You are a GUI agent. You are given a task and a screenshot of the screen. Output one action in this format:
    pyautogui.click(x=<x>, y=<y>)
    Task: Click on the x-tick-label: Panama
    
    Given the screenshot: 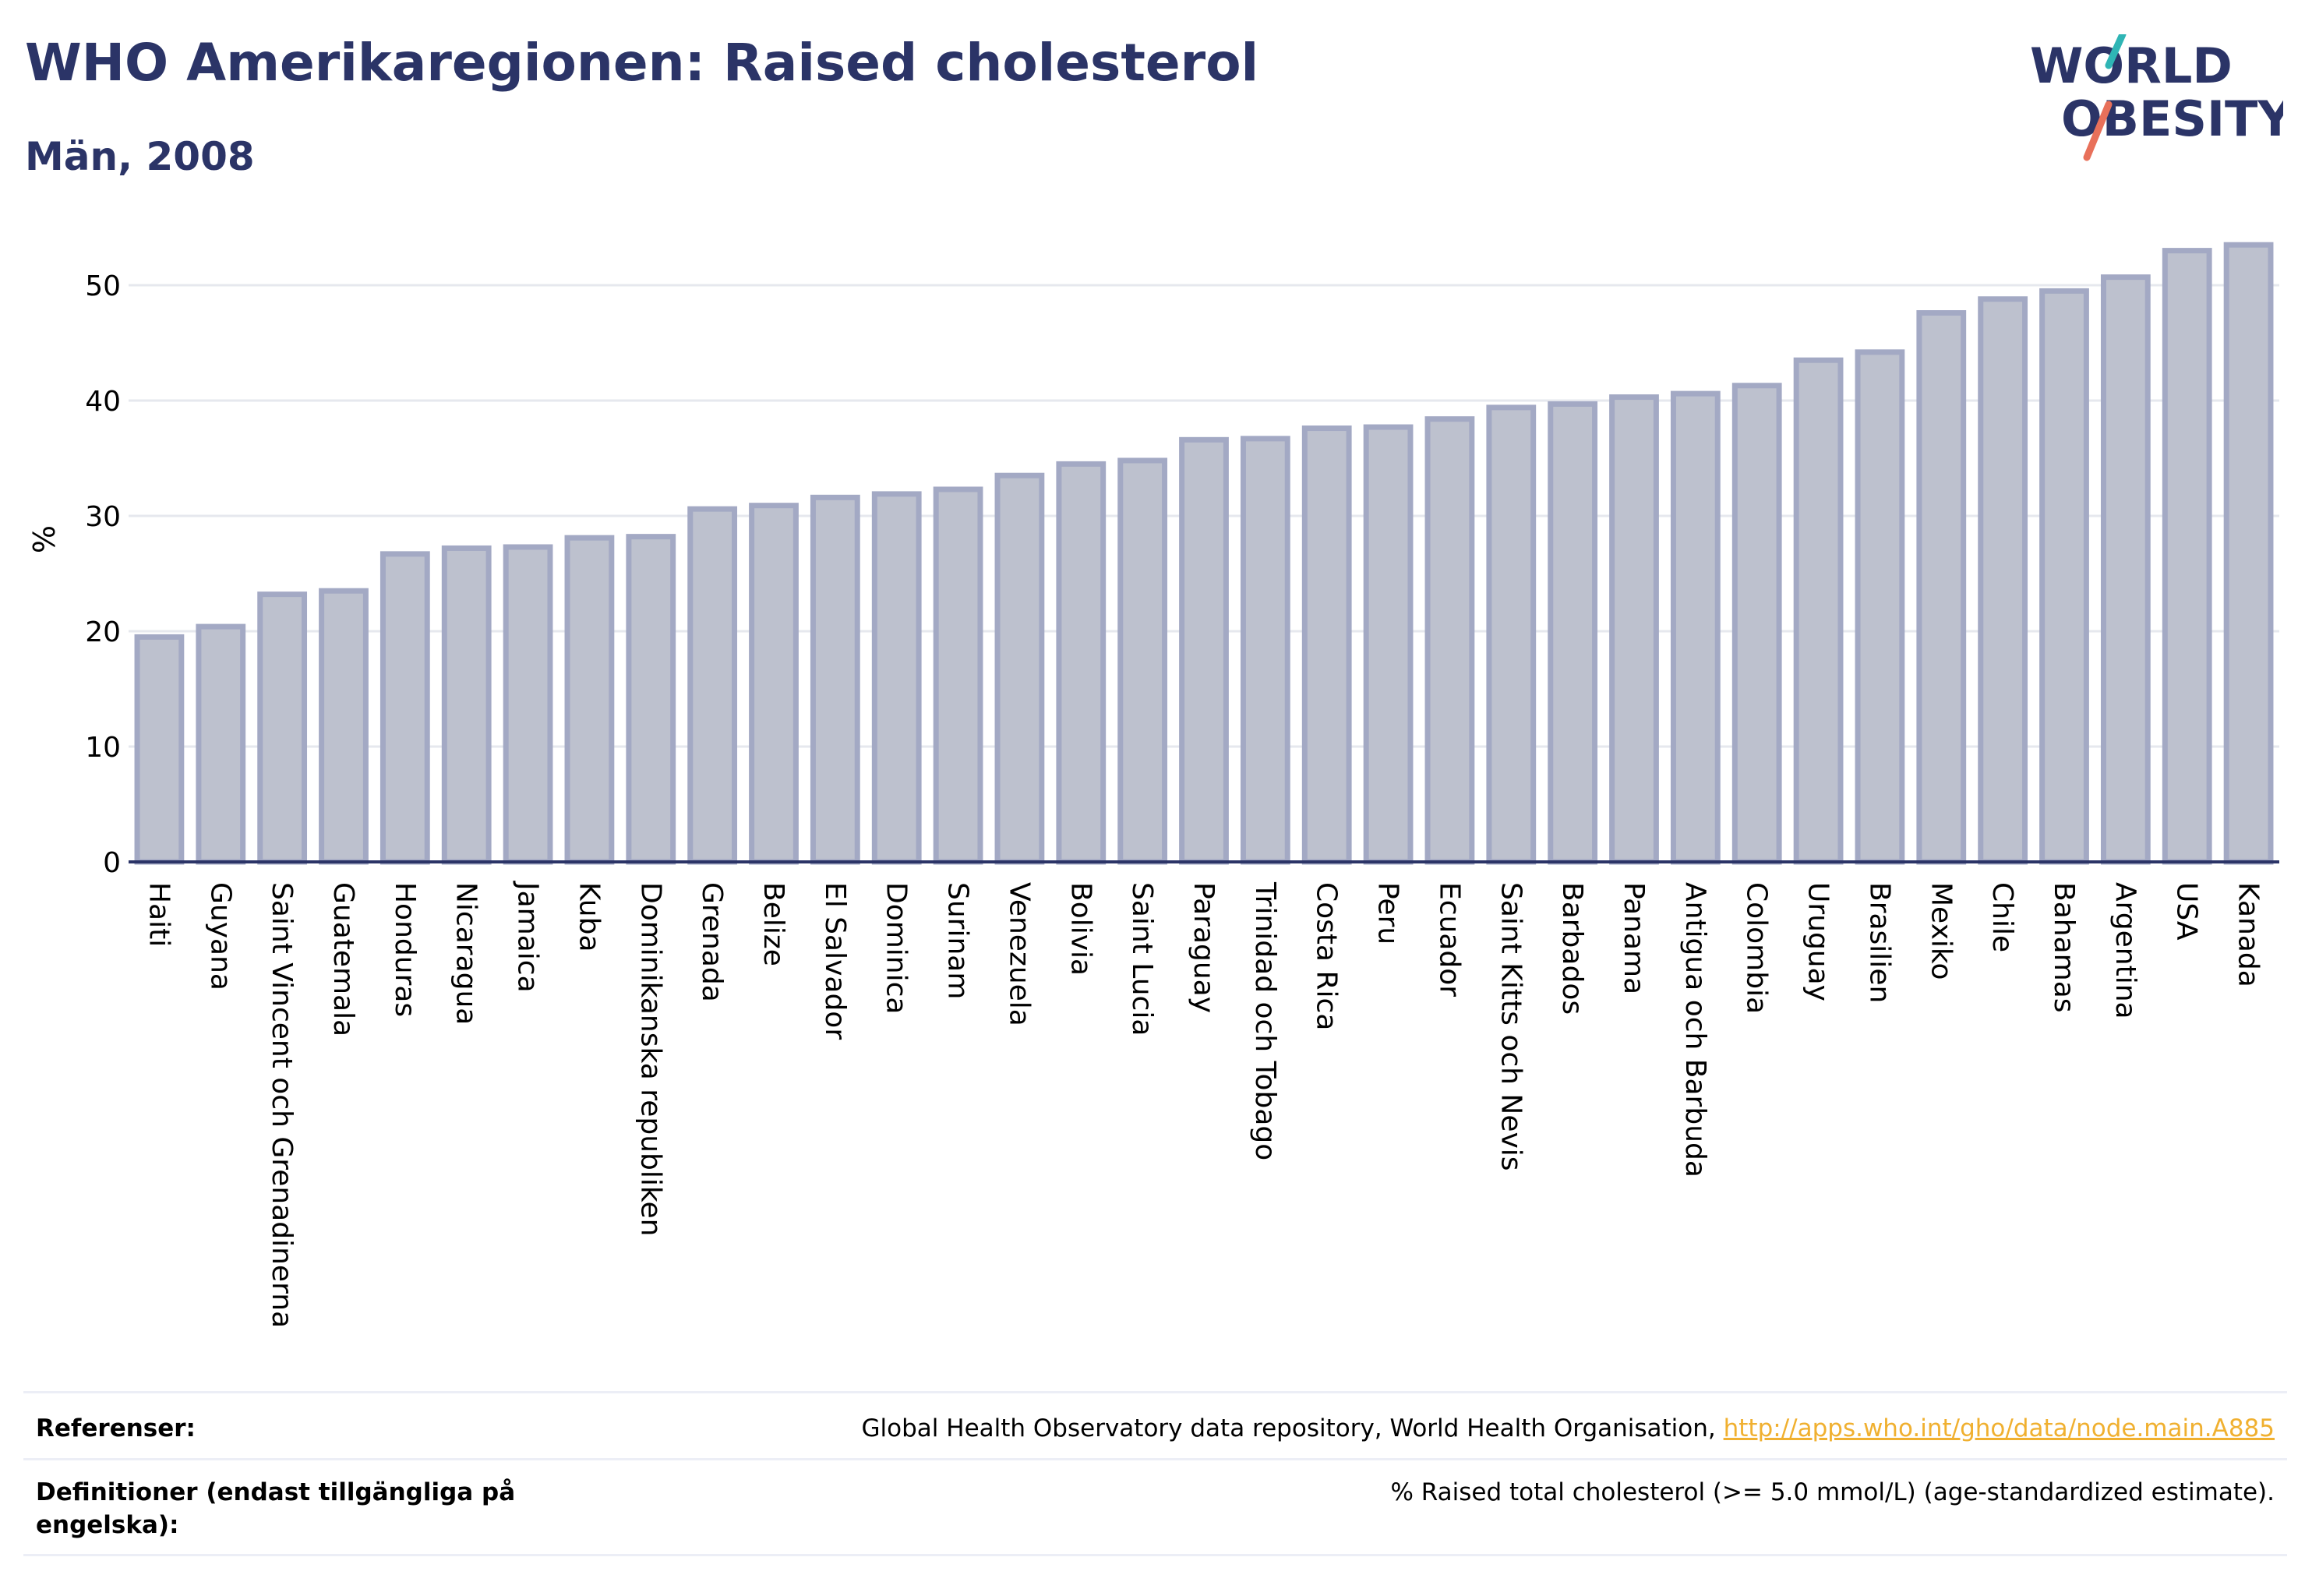 What is the action you would take?
    pyautogui.click(x=1634, y=938)
    